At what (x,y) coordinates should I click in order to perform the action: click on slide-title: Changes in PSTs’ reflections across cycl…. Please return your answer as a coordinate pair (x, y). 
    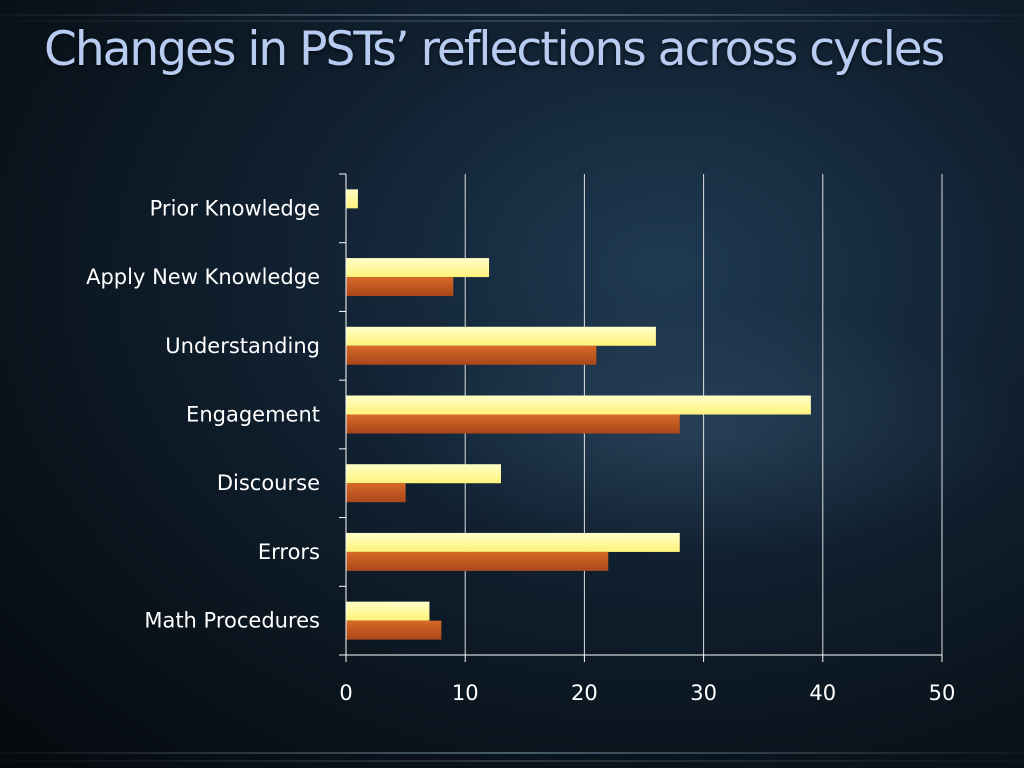
    Looking at the image, I should click on (494, 49).